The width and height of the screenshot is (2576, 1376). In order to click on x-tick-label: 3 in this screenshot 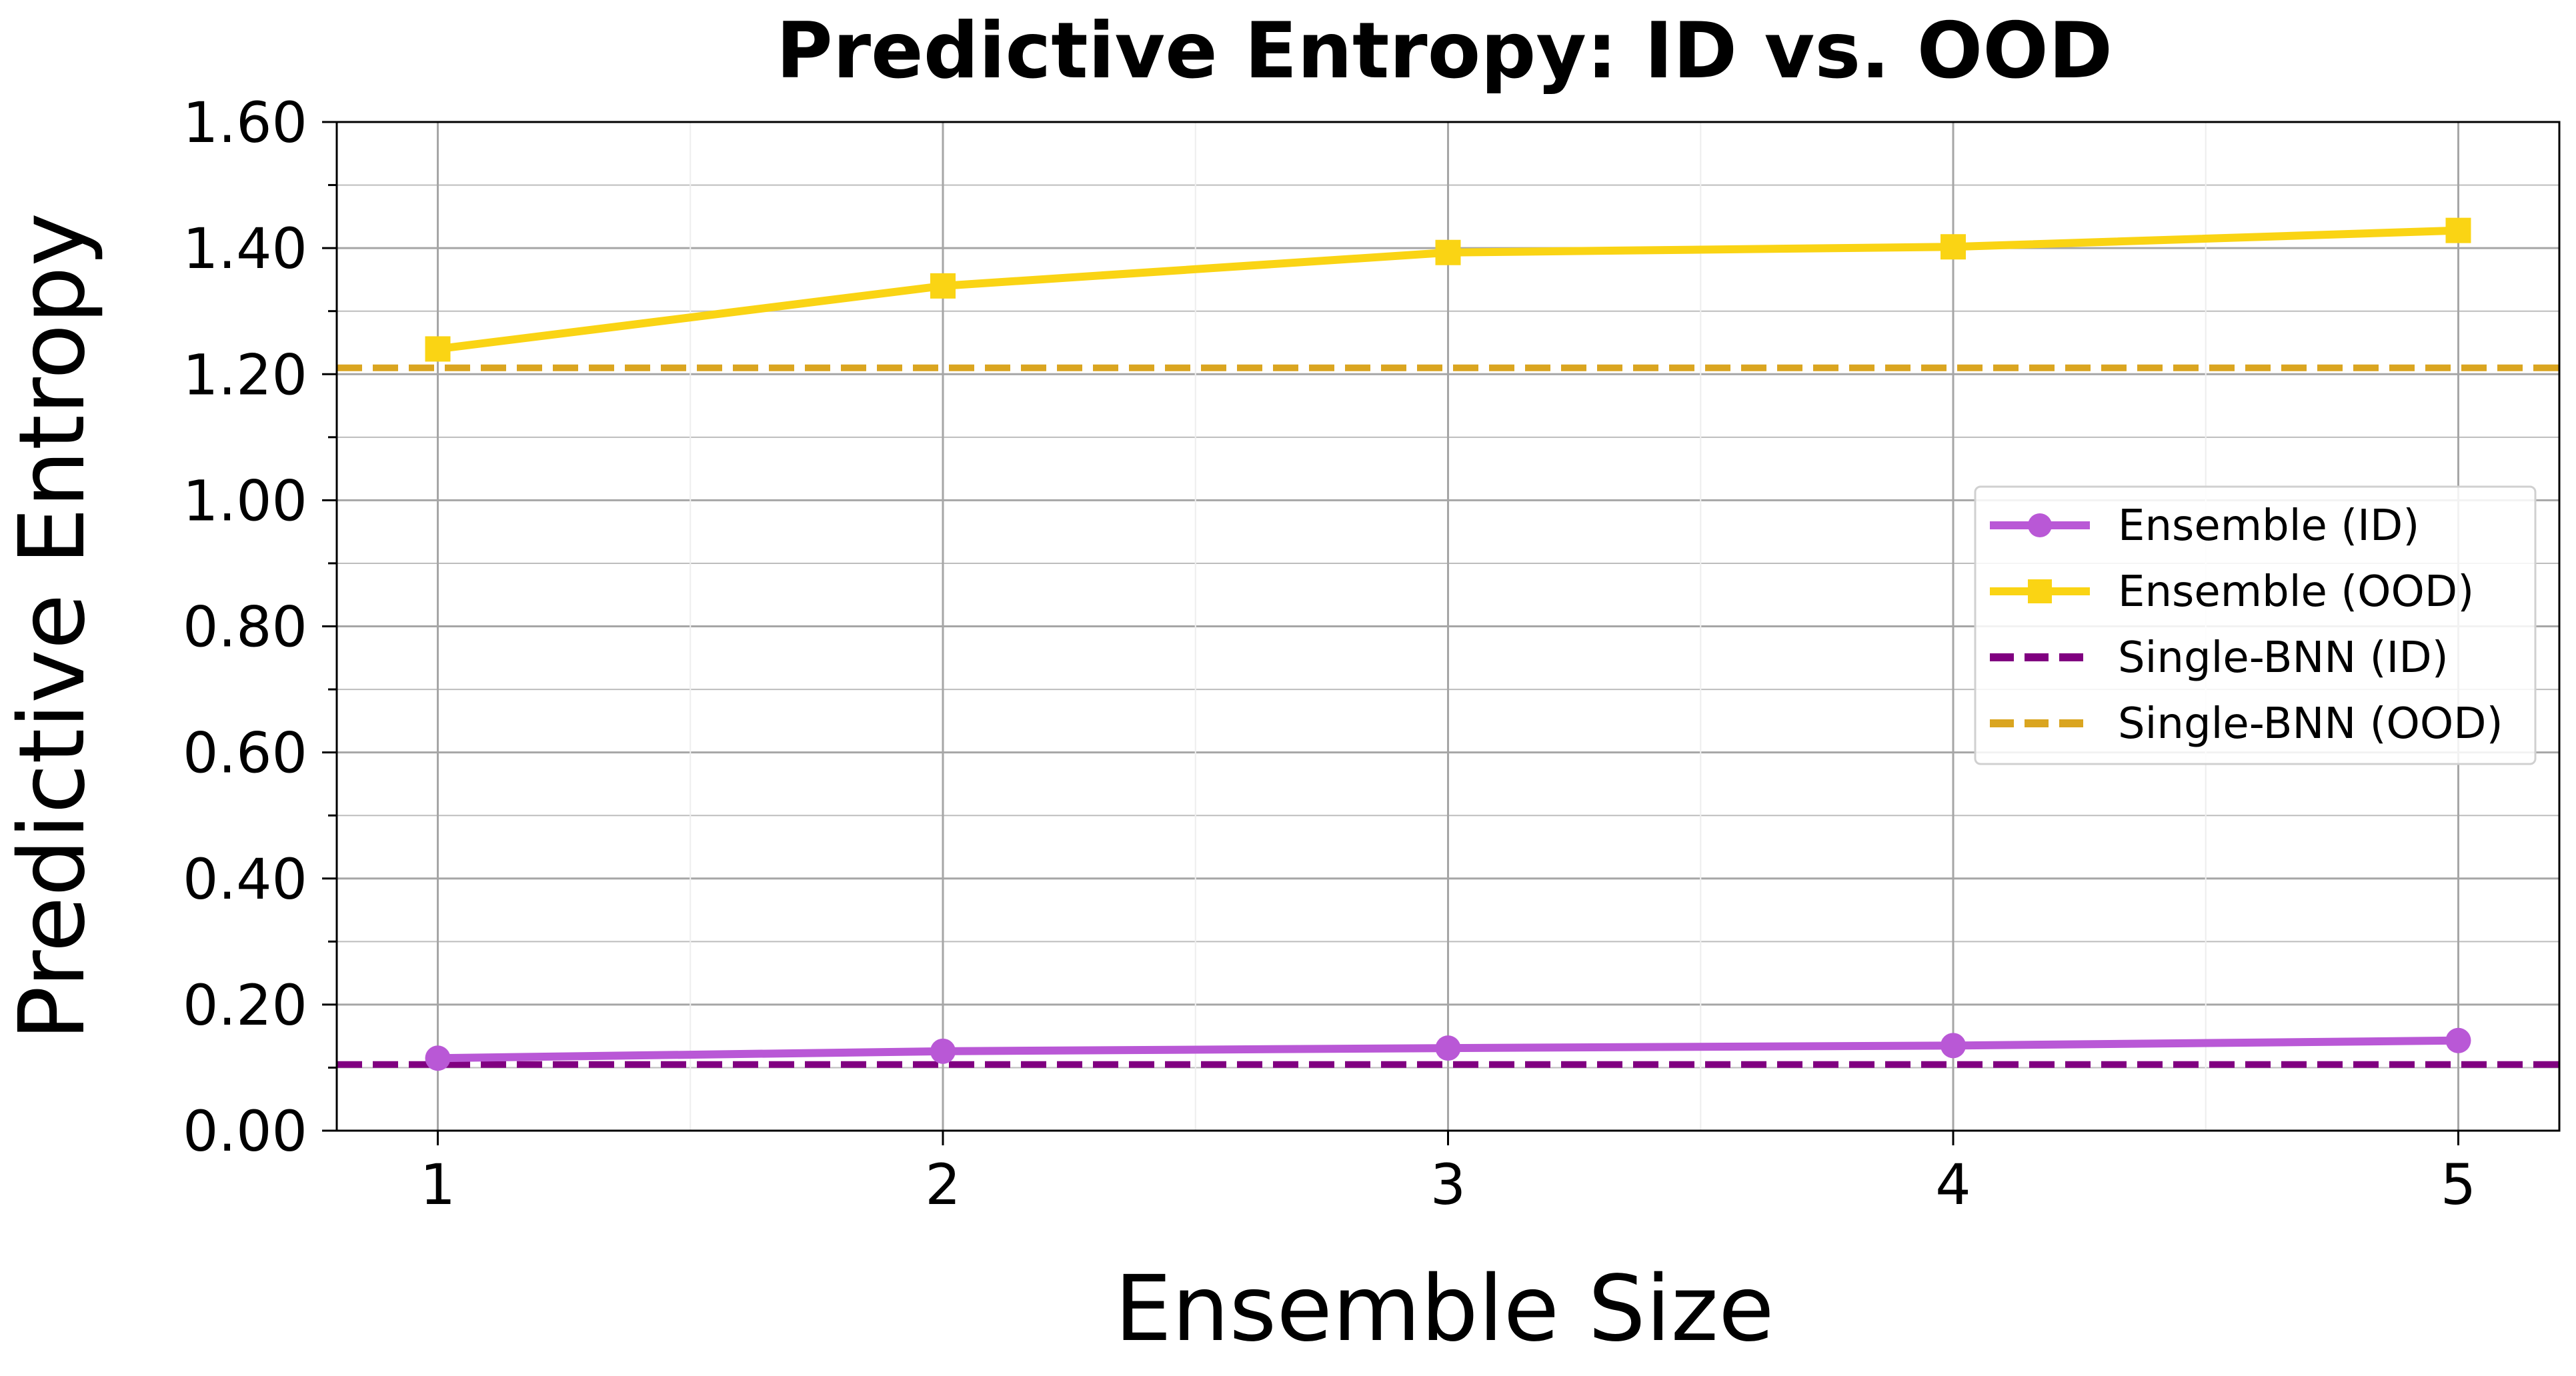, I will do `click(1448, 1184)`.